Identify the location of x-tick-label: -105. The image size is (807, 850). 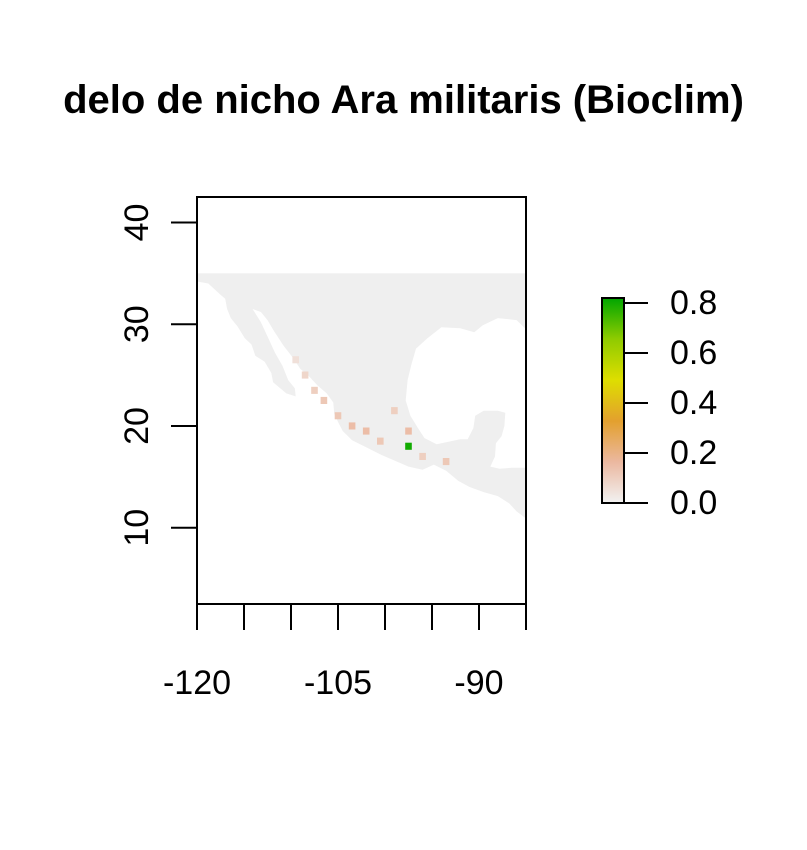
(338, 683).